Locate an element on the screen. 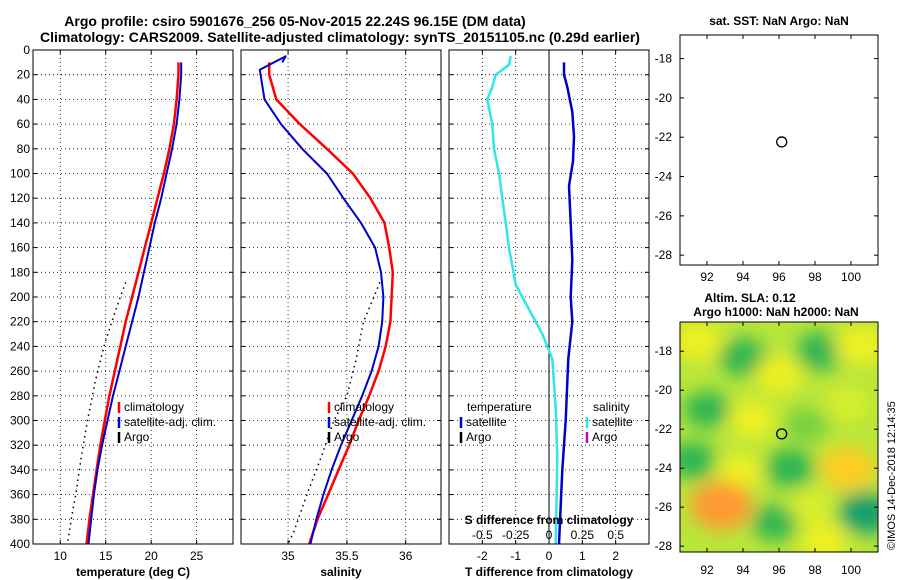 Image resolution: width=900 pixels, height=580 pixels. sla-map-argo-marker is located at coordinates (782, 434).